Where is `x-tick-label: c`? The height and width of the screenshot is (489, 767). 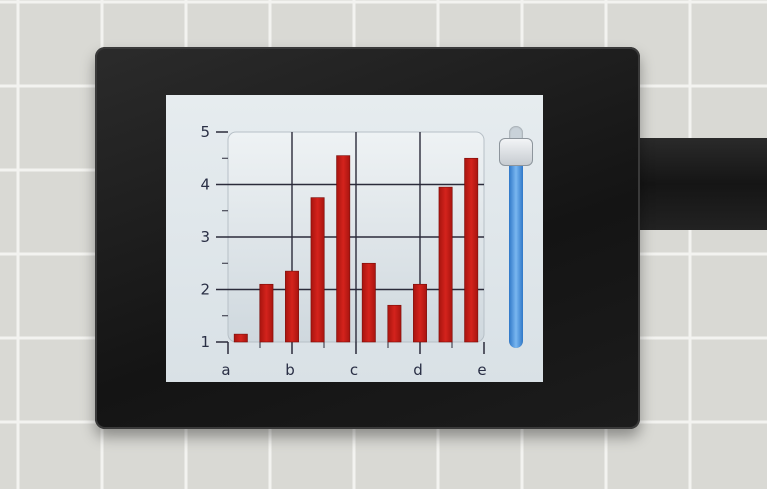
x-tick-label: c is located at coordinates (354, 370).